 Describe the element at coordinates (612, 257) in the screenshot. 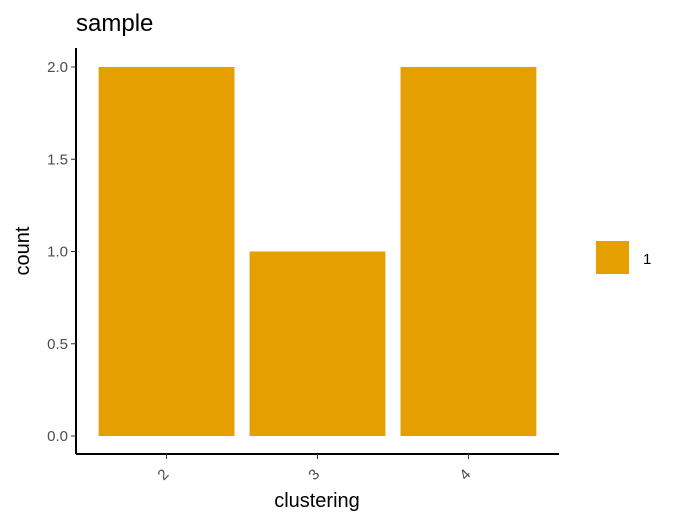

I see `legend-swatch` at that location.